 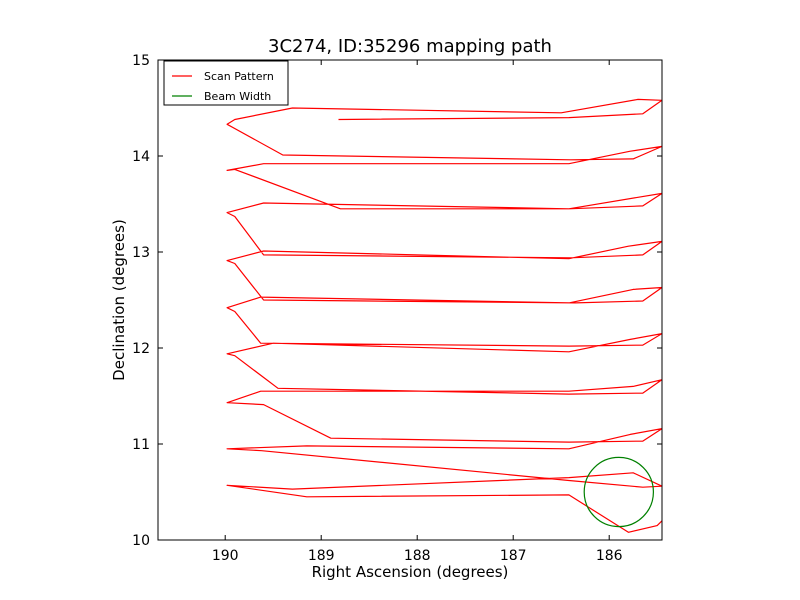 What do you see at coordinates (239, 76) in the screenshot?
I see `legend-label-scan-pattern: Scan Pattern` at bounding box center [239, 76].